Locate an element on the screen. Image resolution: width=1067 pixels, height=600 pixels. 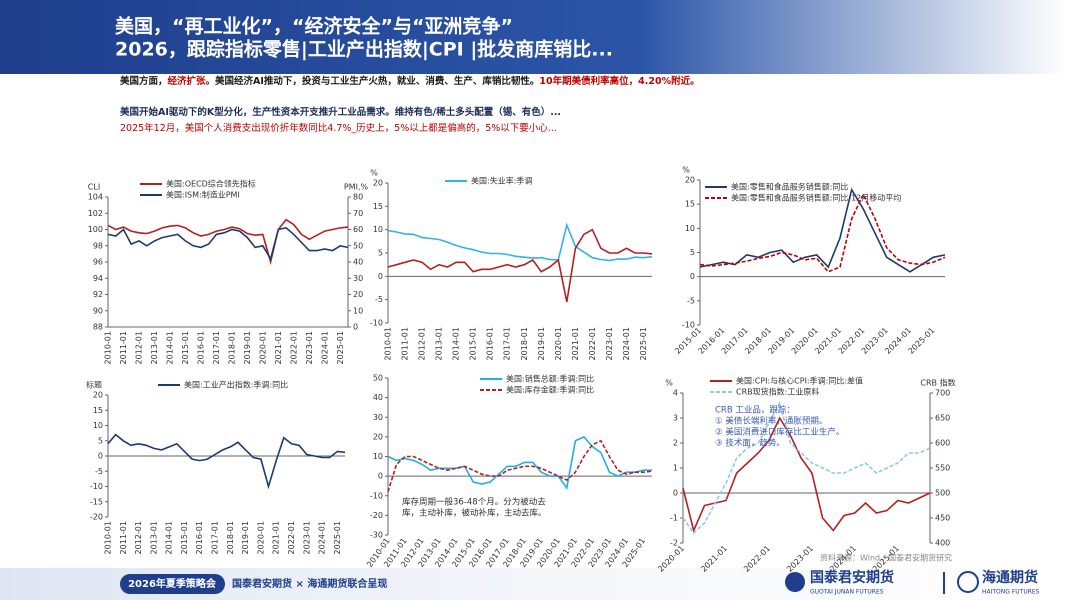
y2-tick-label: 80 is located at coordinates (358, 197).